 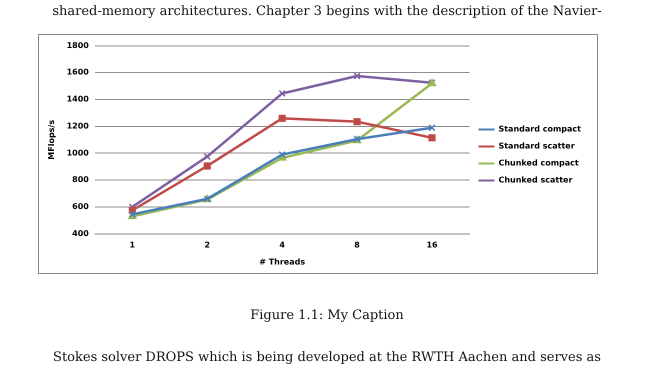 I want to click on legend-label: Standard compact, so click(x=540, y=129).